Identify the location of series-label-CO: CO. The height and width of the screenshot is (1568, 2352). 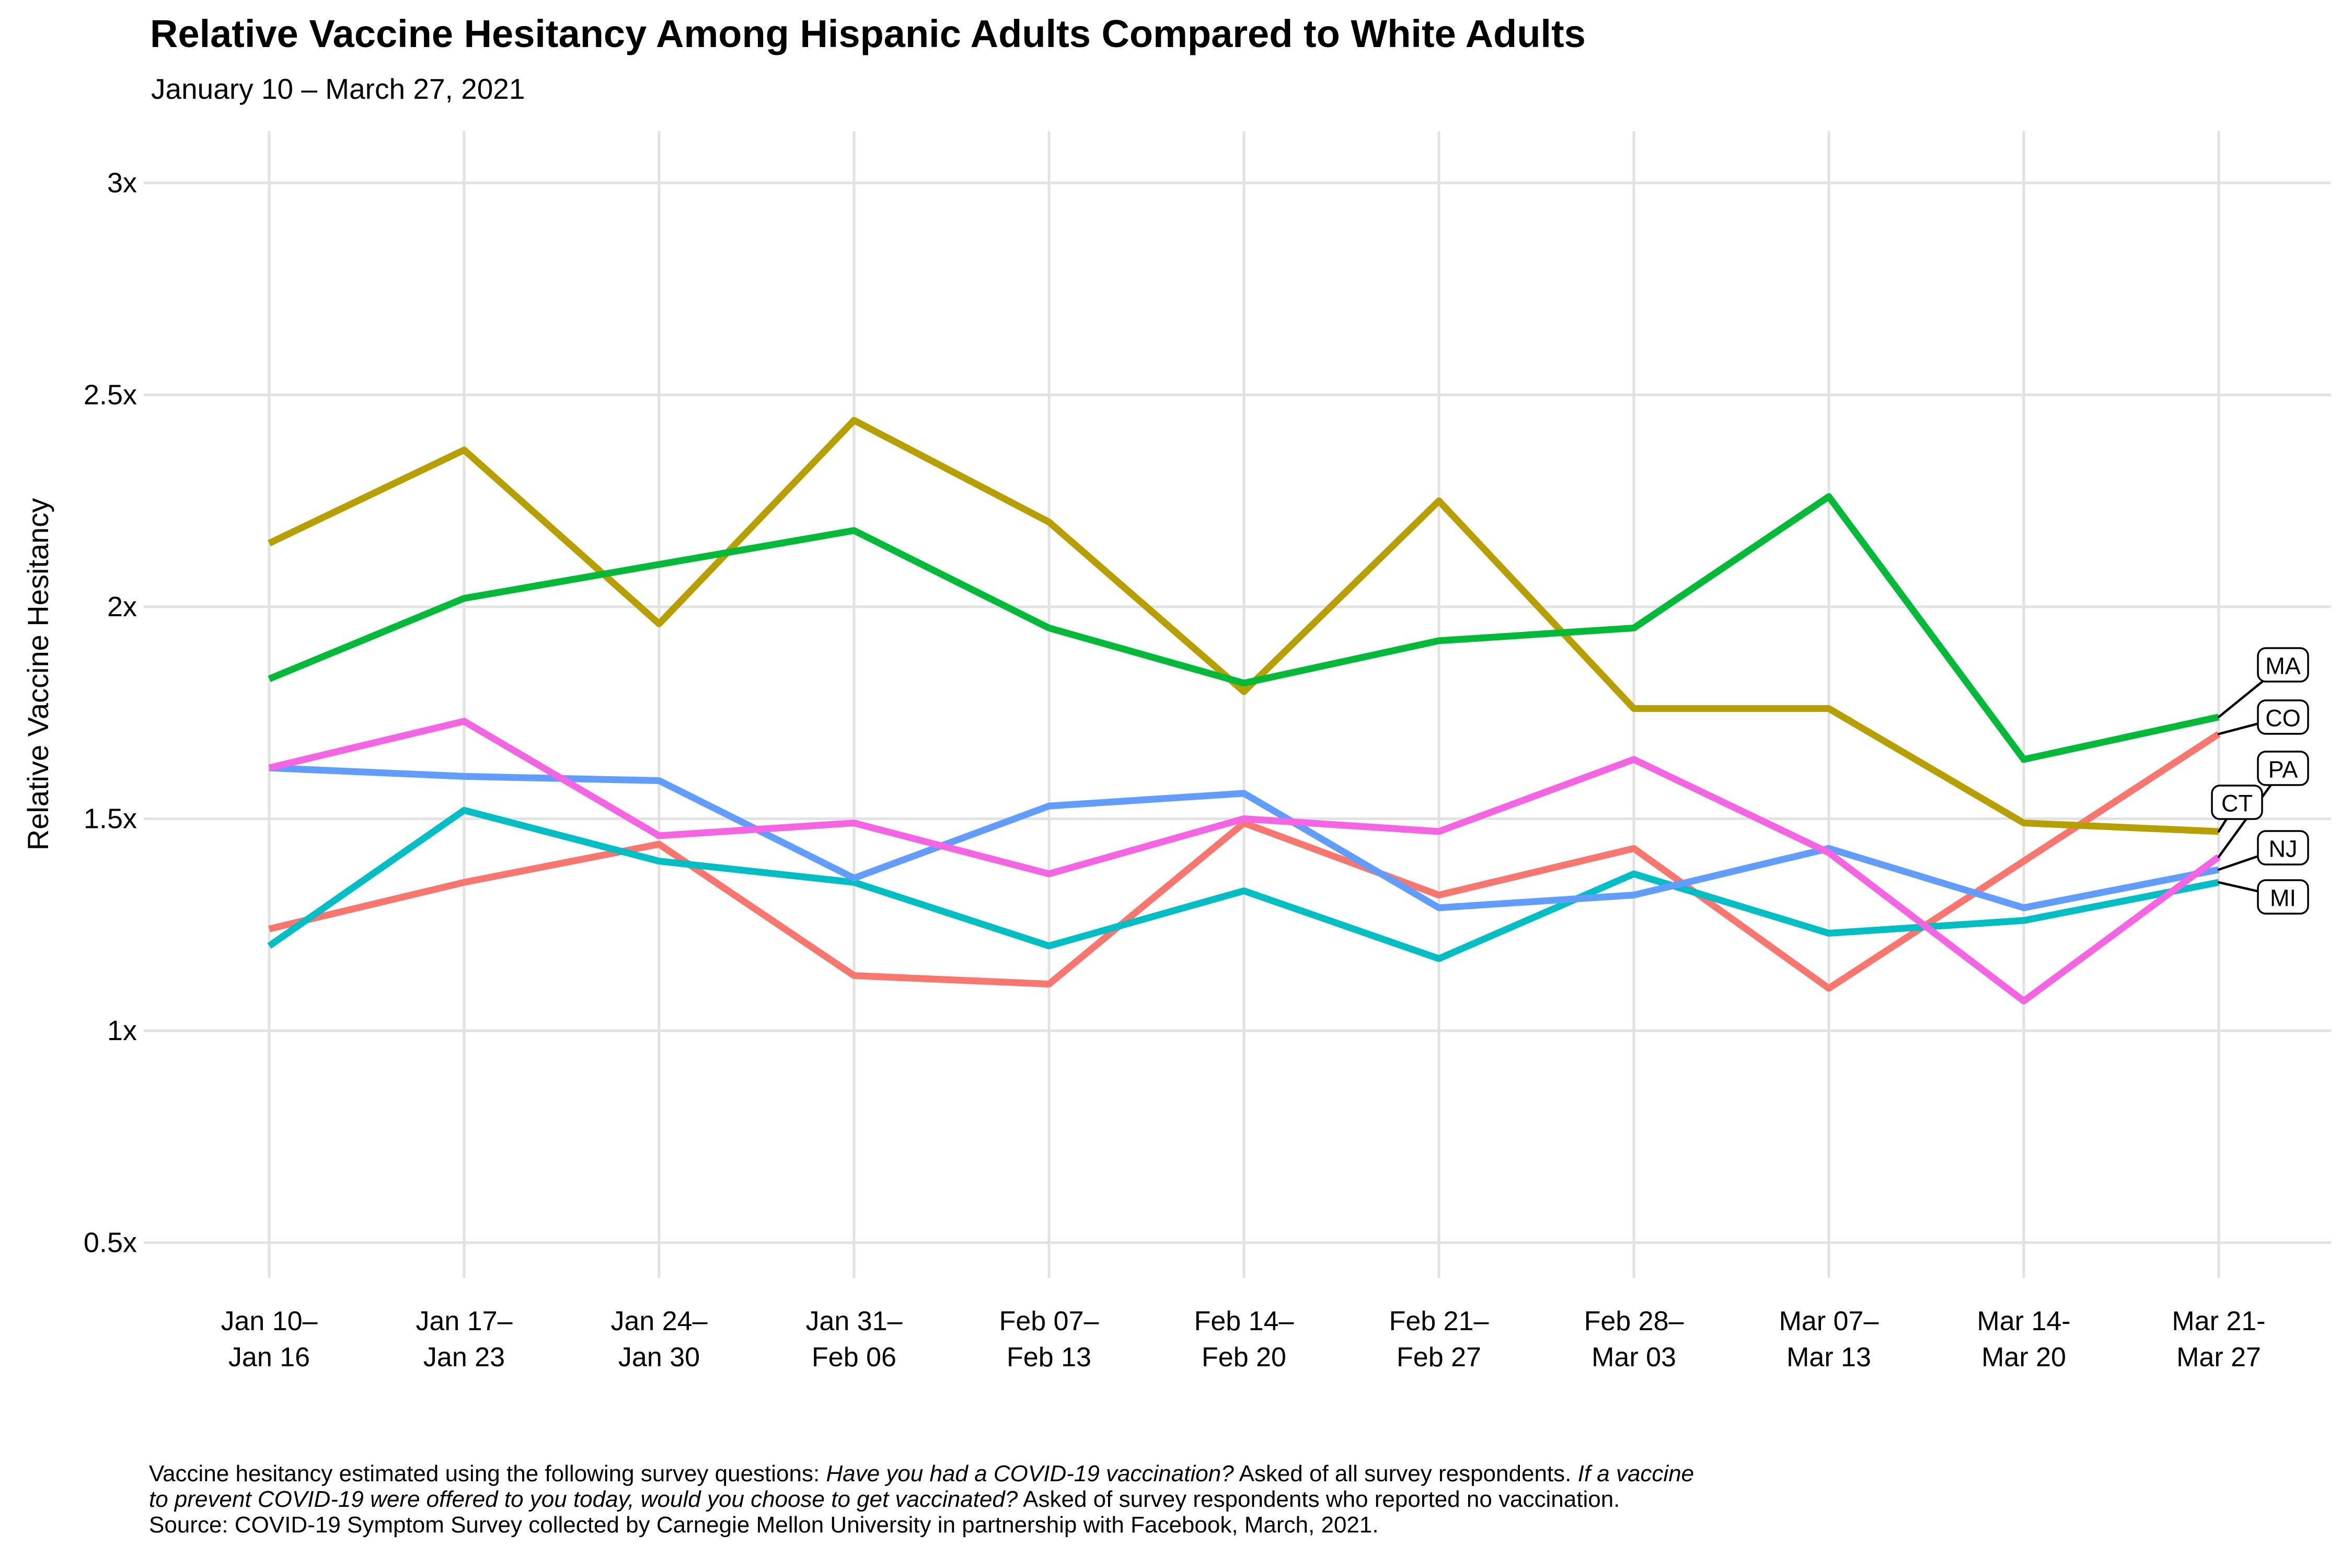
(2283, 717).